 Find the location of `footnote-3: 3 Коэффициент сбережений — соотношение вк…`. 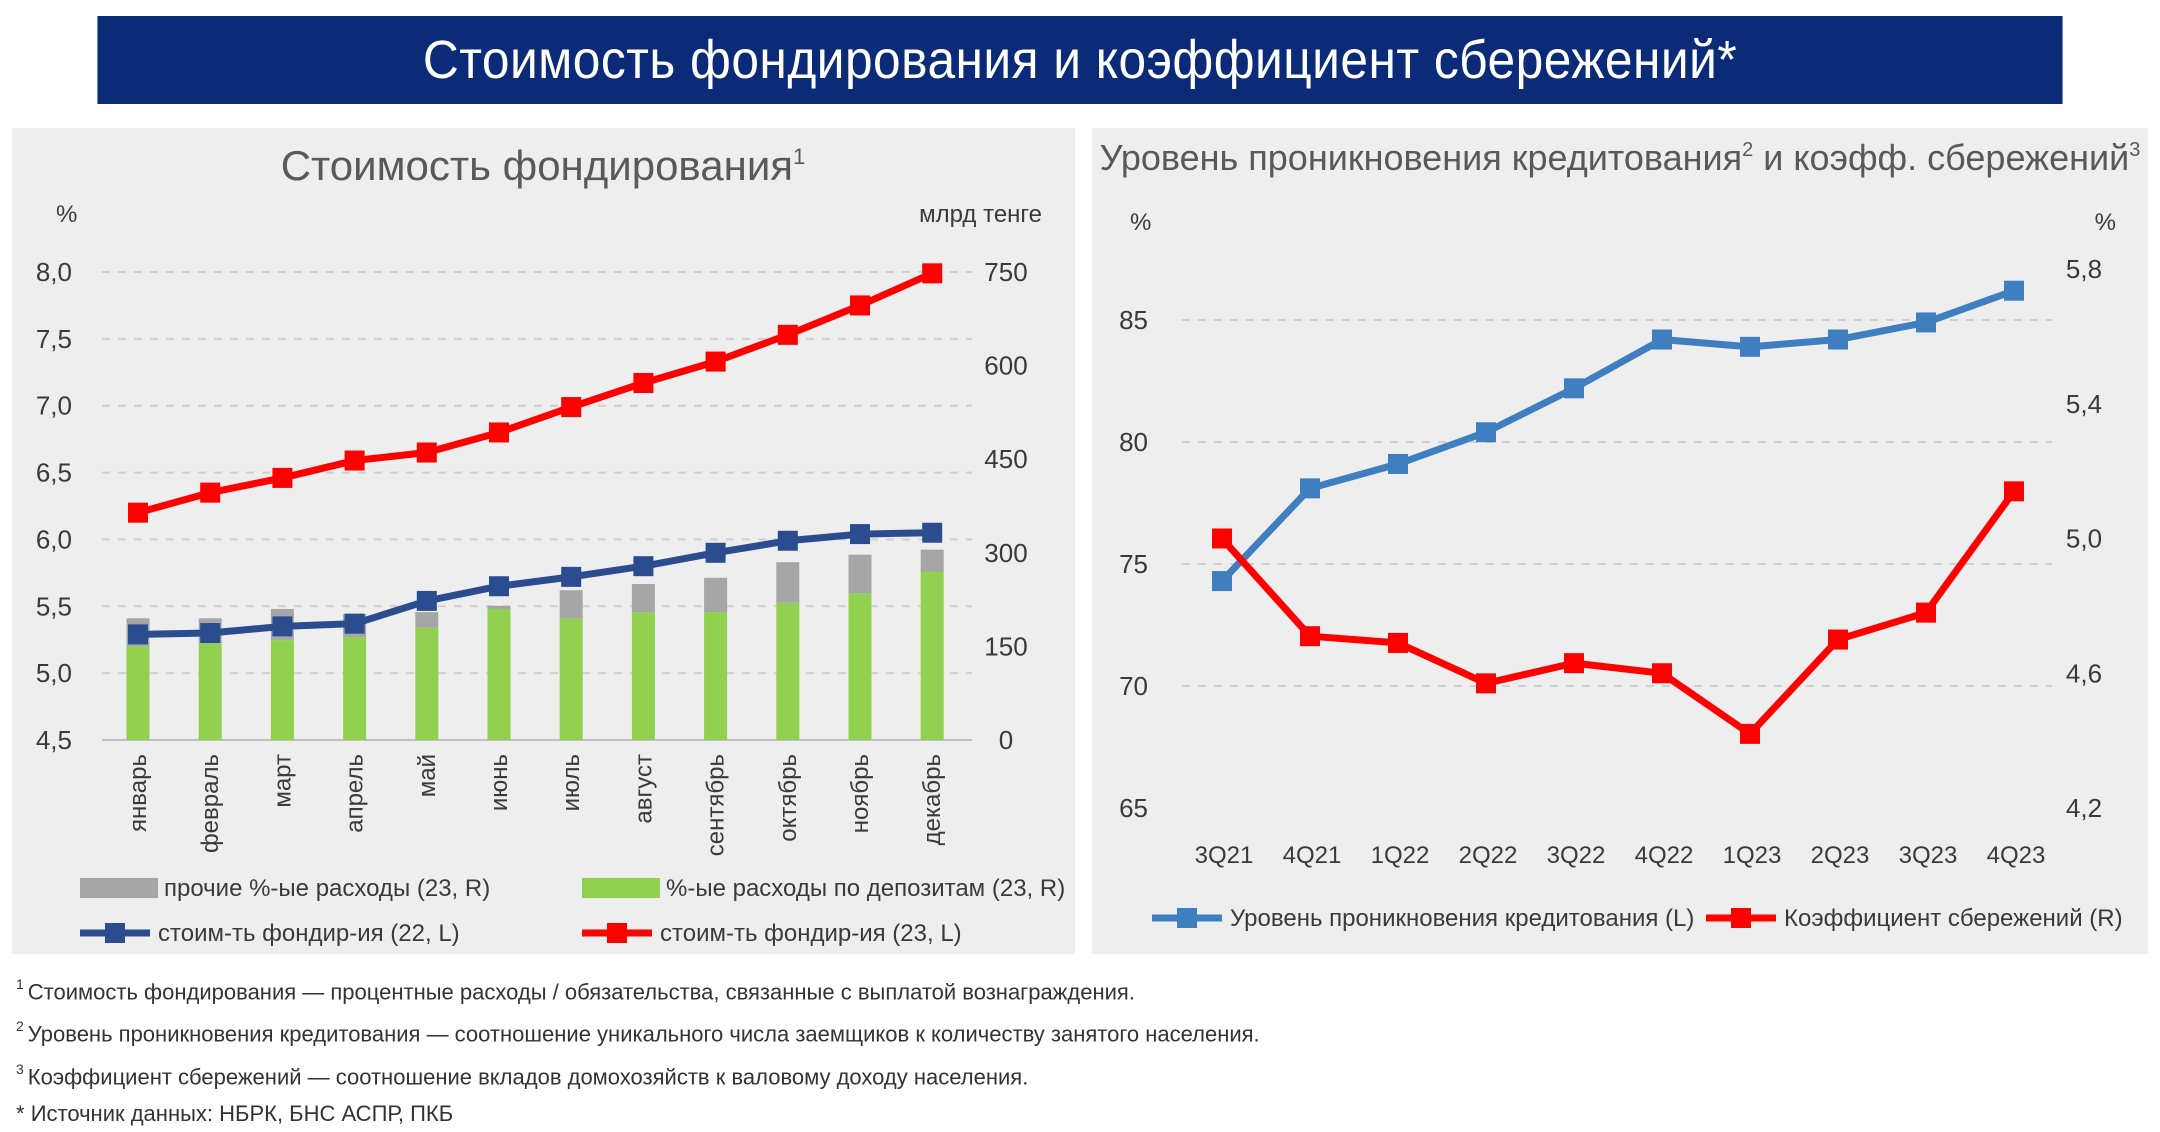

footnote-3: 3 Коэффициент сбережений — соотношение вк… is located at coordinates (522, 1074).